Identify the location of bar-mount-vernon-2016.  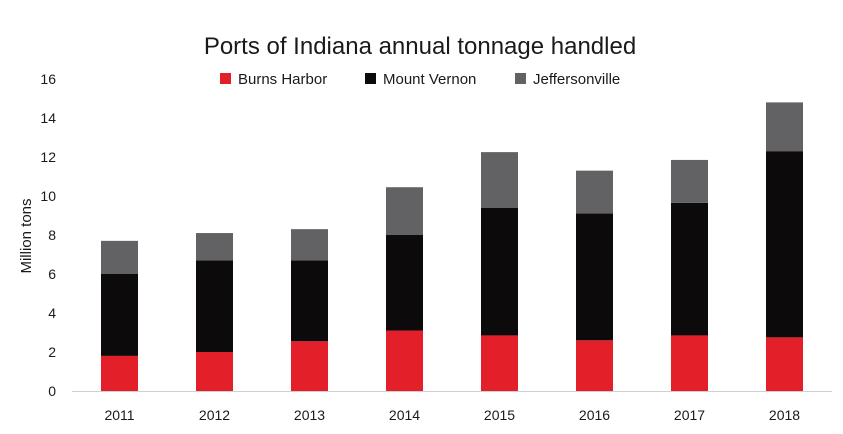
(594, 277).